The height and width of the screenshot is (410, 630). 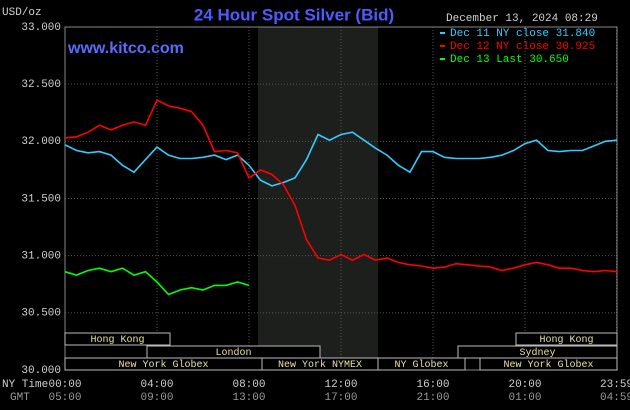 I want to click on y-tick-label: 30.500, so click(x=41, y=314).